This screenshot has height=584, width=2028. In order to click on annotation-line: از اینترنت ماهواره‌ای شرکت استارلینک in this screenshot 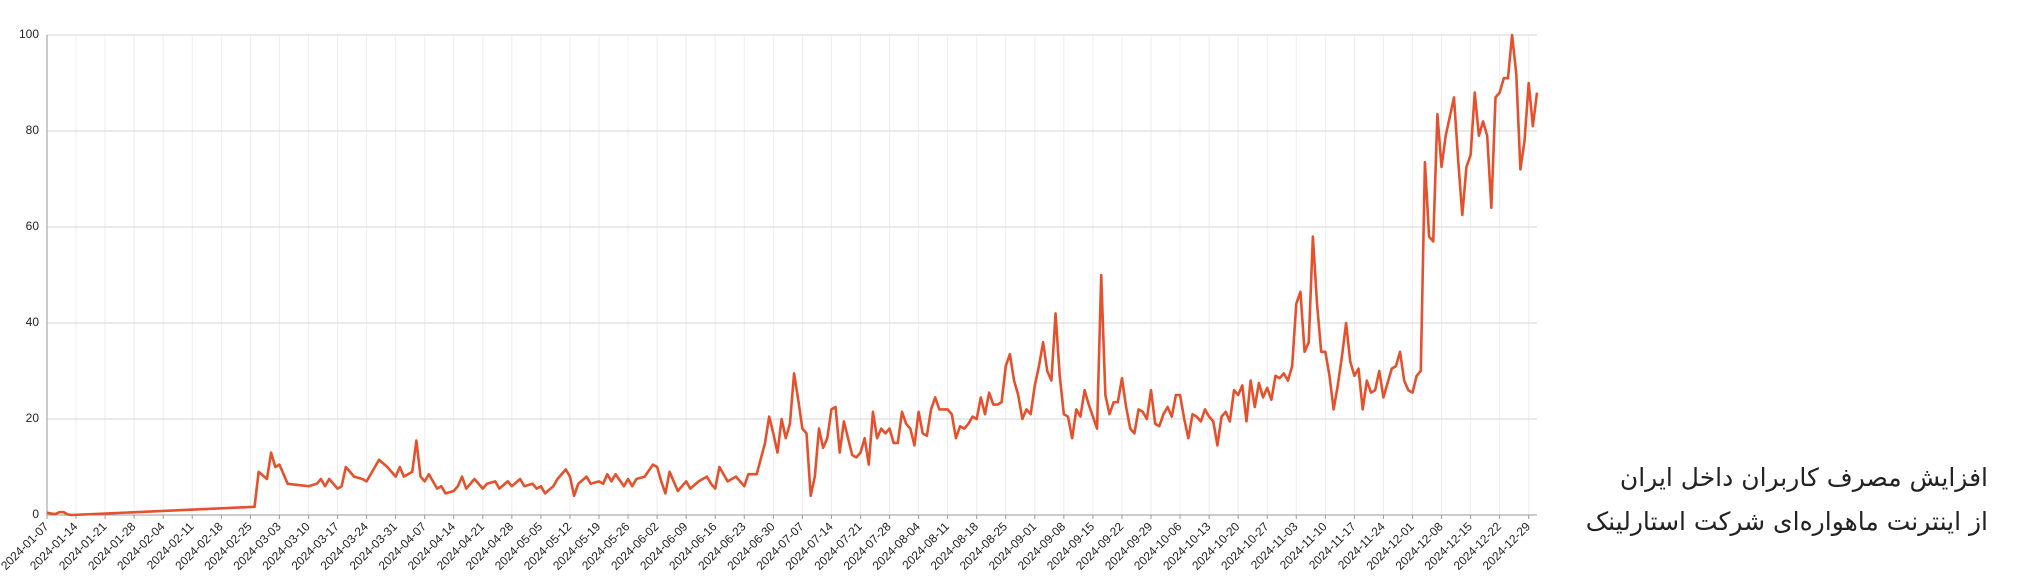, I will do `click(1786, 521)`.